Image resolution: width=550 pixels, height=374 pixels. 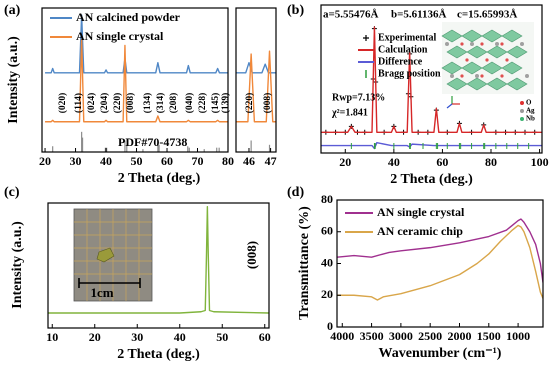 I want to click on silver-atoms, so click(x=487, y=60).